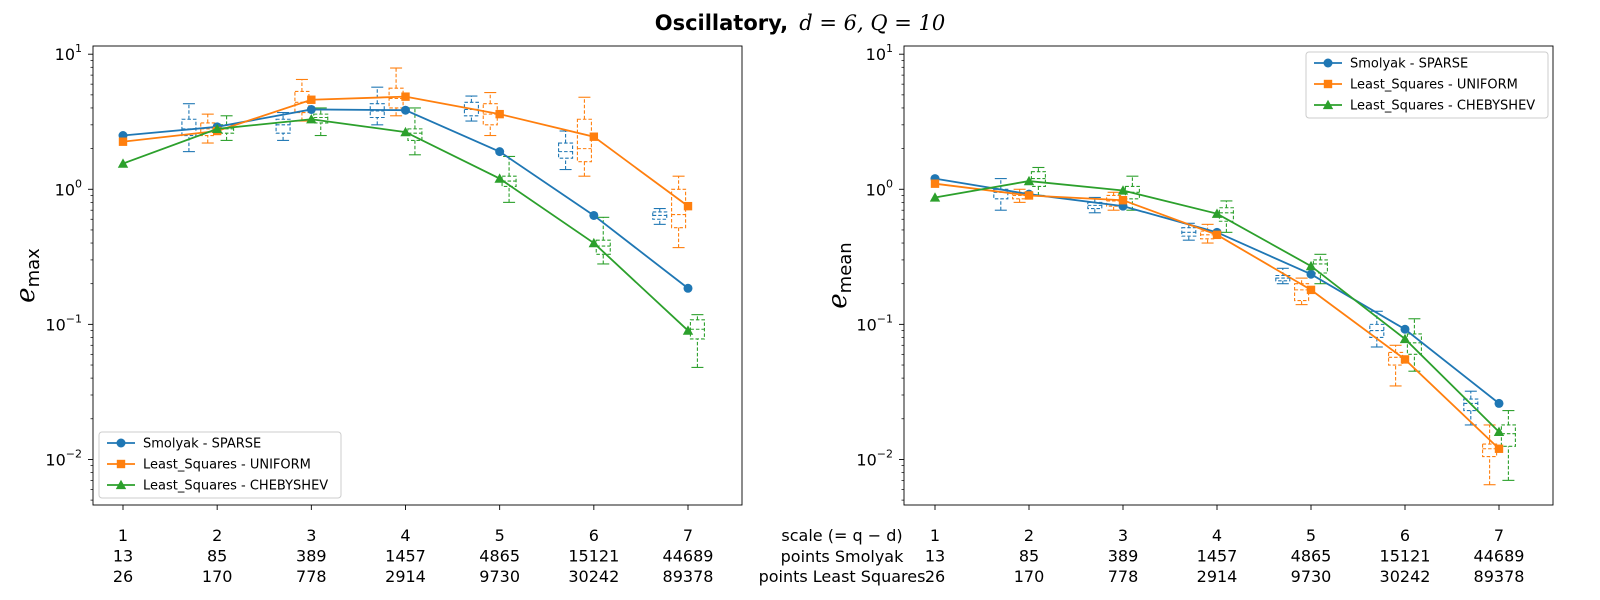 Image resolution: width=1600 pixels, height=600 pixels. I want to click on row-label-scale: scale (= q − d), so click(841, 535).